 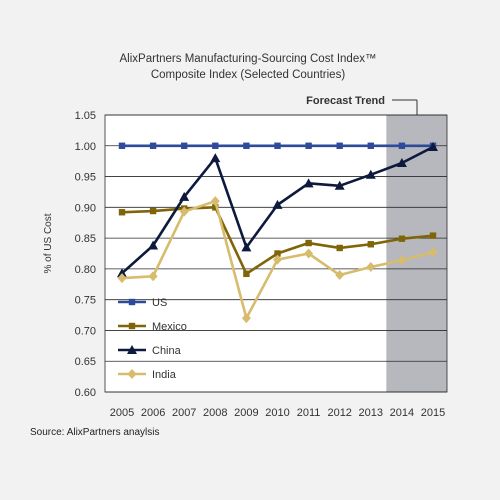 I want to click on y-tick-label: 1.00, so click(x=85, y=147).